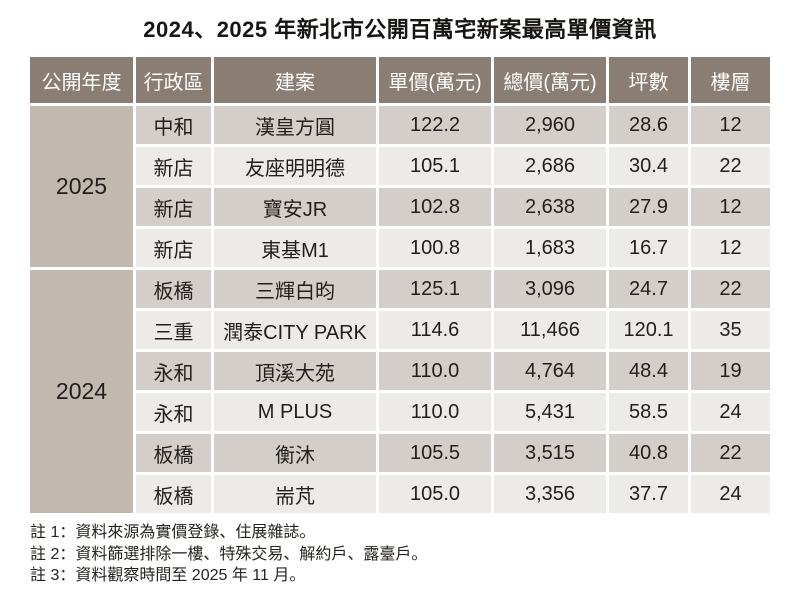  What do you see at coordinates (435, 289) in the screenshot?
I see `cell-unit-price: 125.1` at bounding box center [435, 289].